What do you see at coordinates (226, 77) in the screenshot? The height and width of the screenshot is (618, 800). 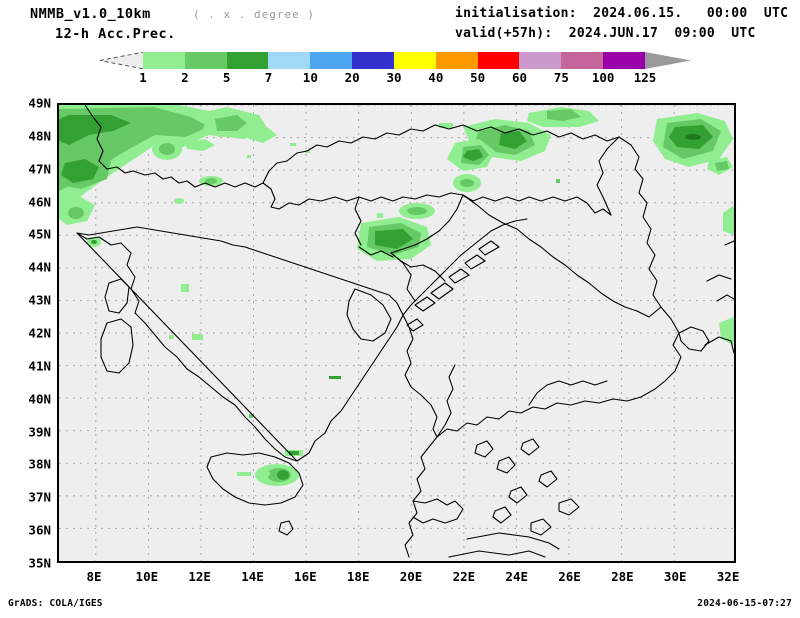 I see `colorbar-tick-label: 5` at bounding box center [226, 77].